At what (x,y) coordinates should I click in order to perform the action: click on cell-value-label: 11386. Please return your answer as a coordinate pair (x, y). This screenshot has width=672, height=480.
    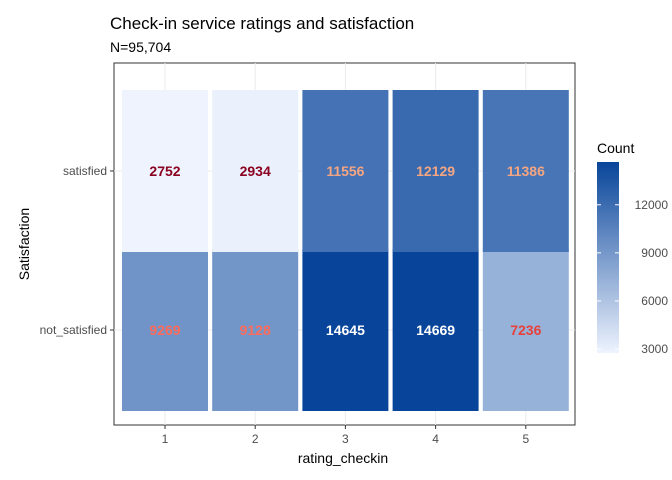
    Looking at the image, I should click on (526, 171).